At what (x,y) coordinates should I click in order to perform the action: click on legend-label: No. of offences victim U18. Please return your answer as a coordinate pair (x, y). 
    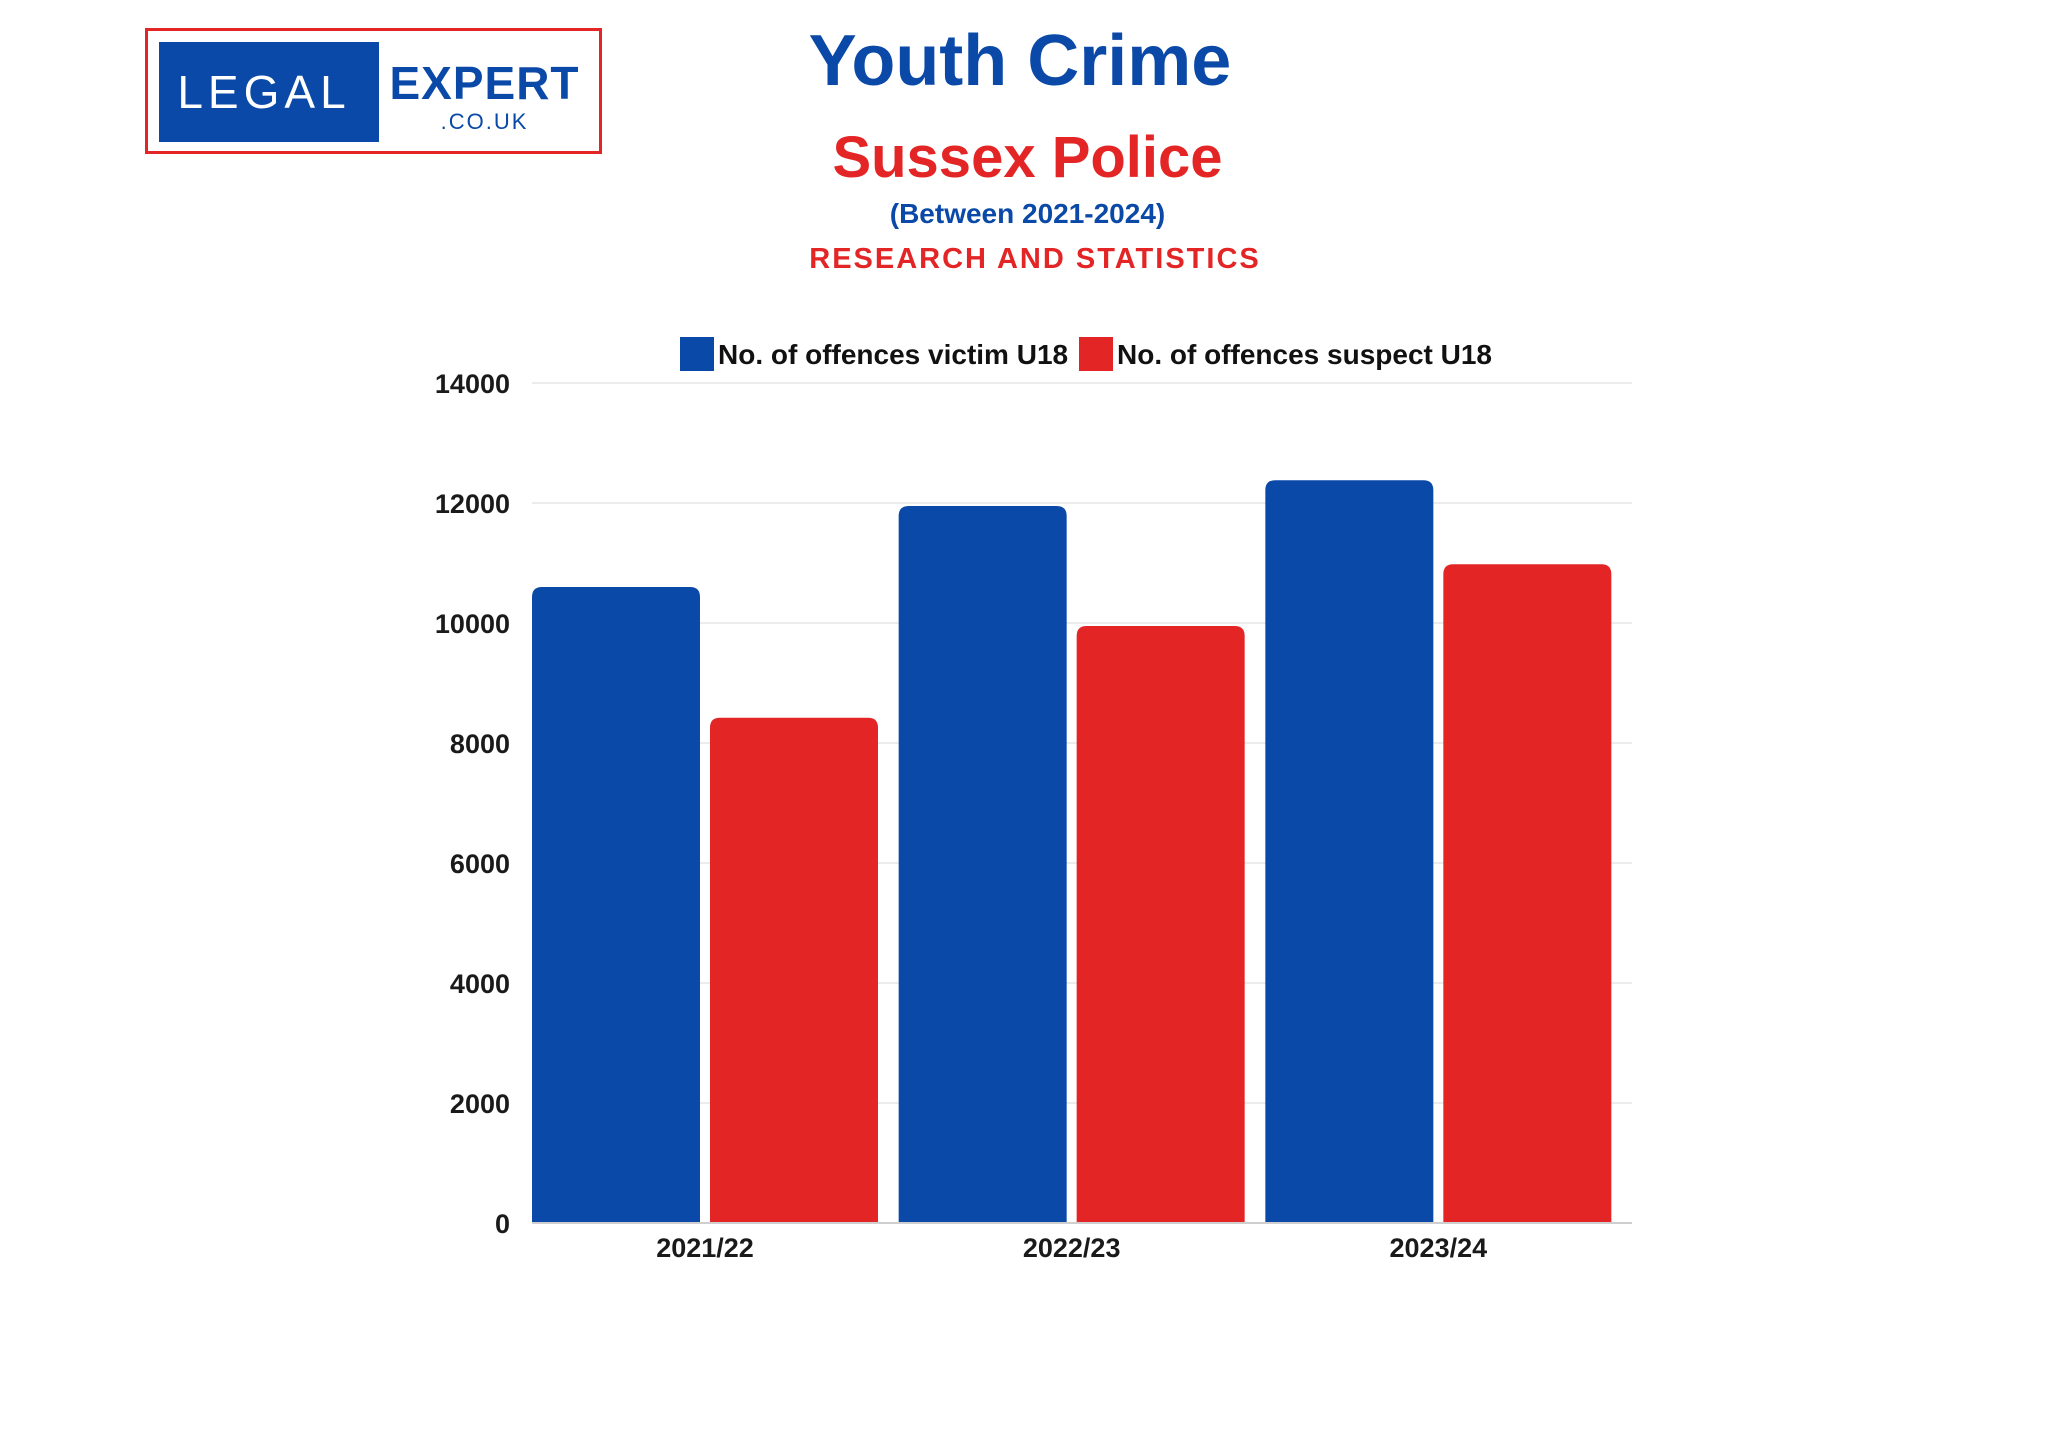
    Looking at the image, I should click on (893, 354).